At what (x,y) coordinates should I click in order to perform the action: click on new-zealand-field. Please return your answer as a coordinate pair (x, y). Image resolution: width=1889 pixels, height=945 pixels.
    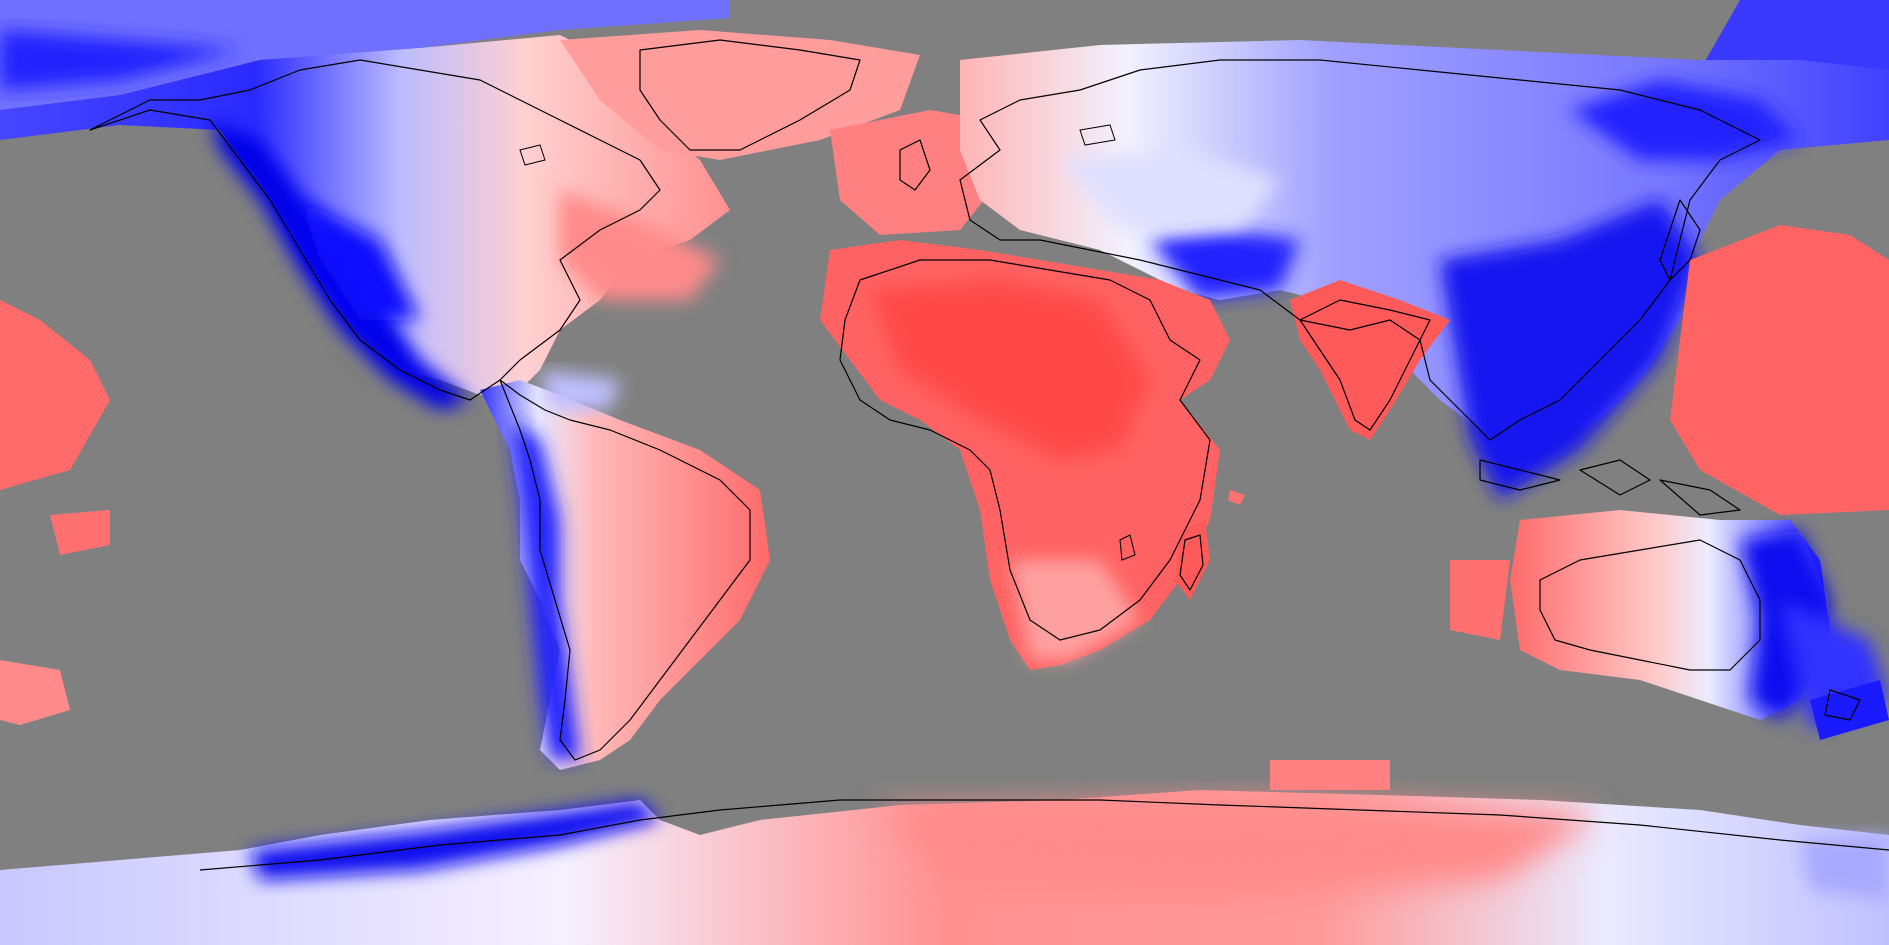
    Looking at the image, I should click on (1849, 710).